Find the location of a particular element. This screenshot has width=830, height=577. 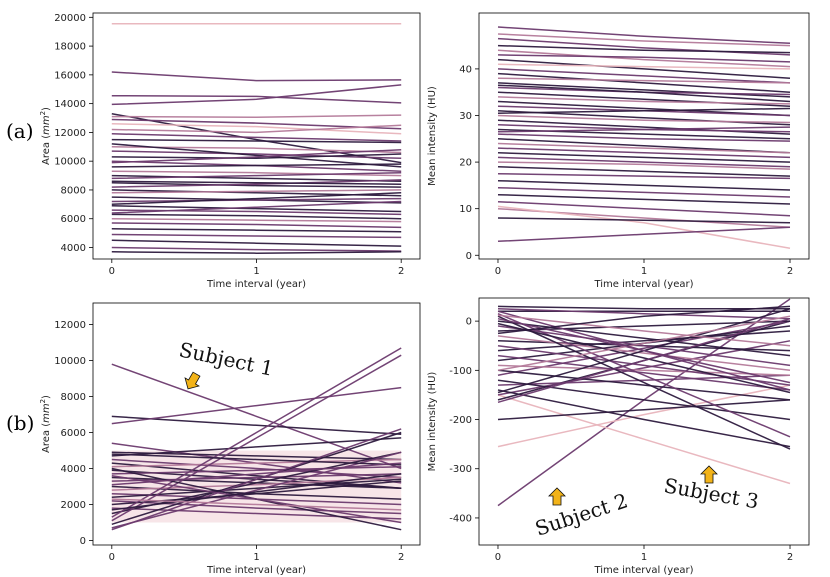

y-tick-label: 12000 is located at coordinates (70, 133).